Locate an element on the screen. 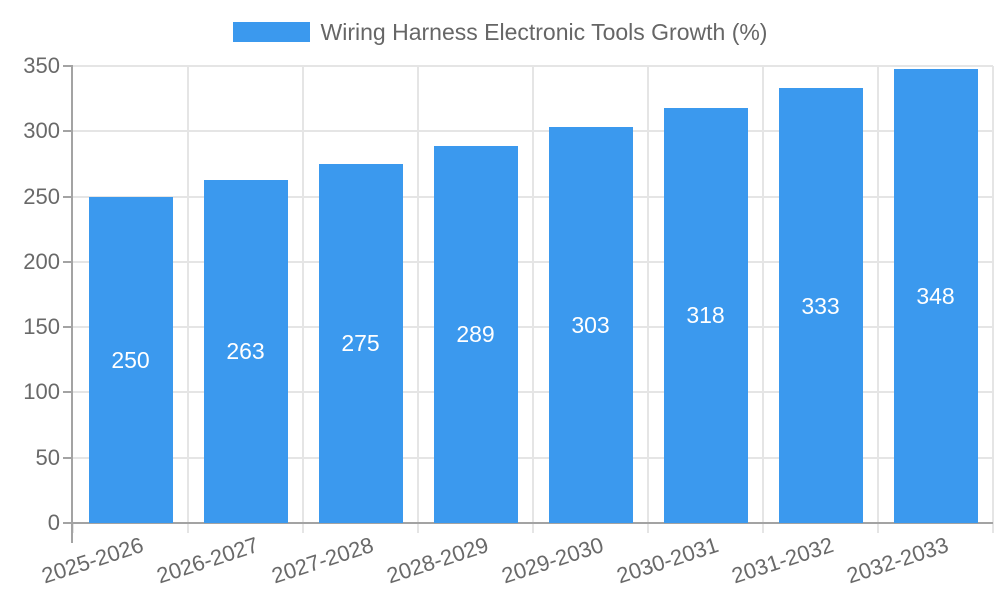 The height and width of the screenshot is (600, 1000). bar: 348 is located at coordinates (935, 295).